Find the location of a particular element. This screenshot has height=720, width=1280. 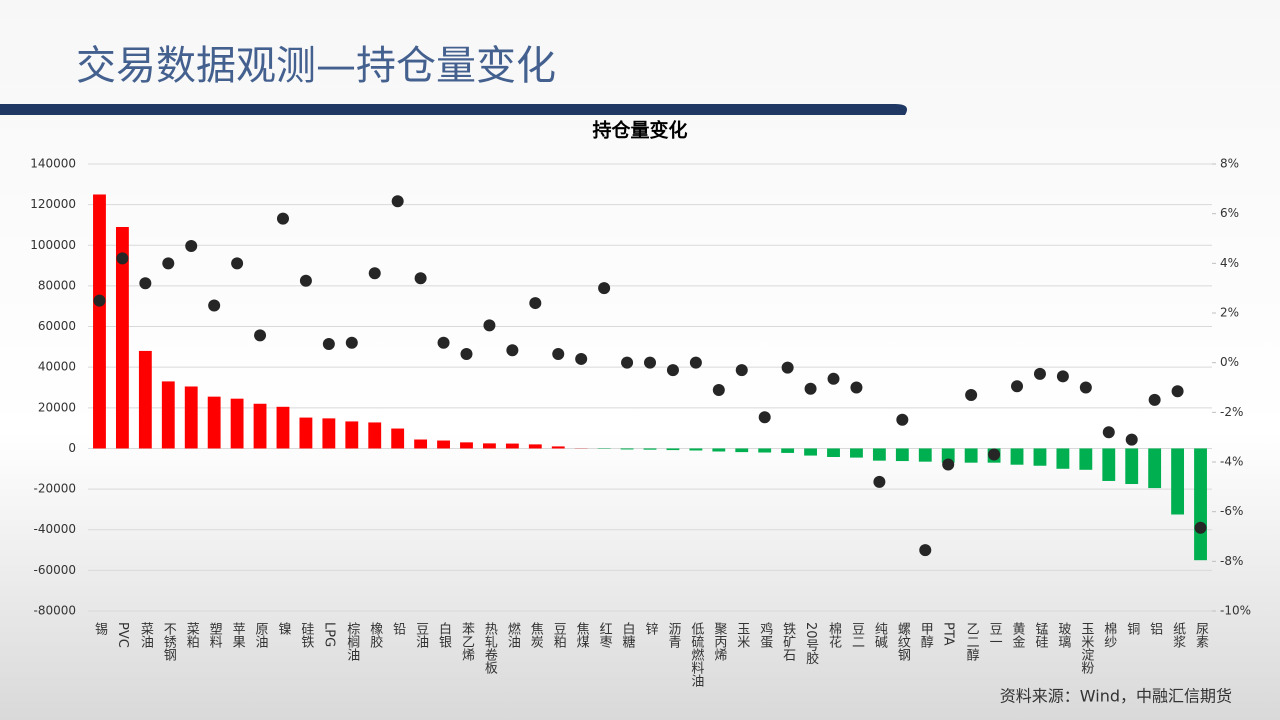

x-tick-label: PTA is located at coordinates (948, 634).